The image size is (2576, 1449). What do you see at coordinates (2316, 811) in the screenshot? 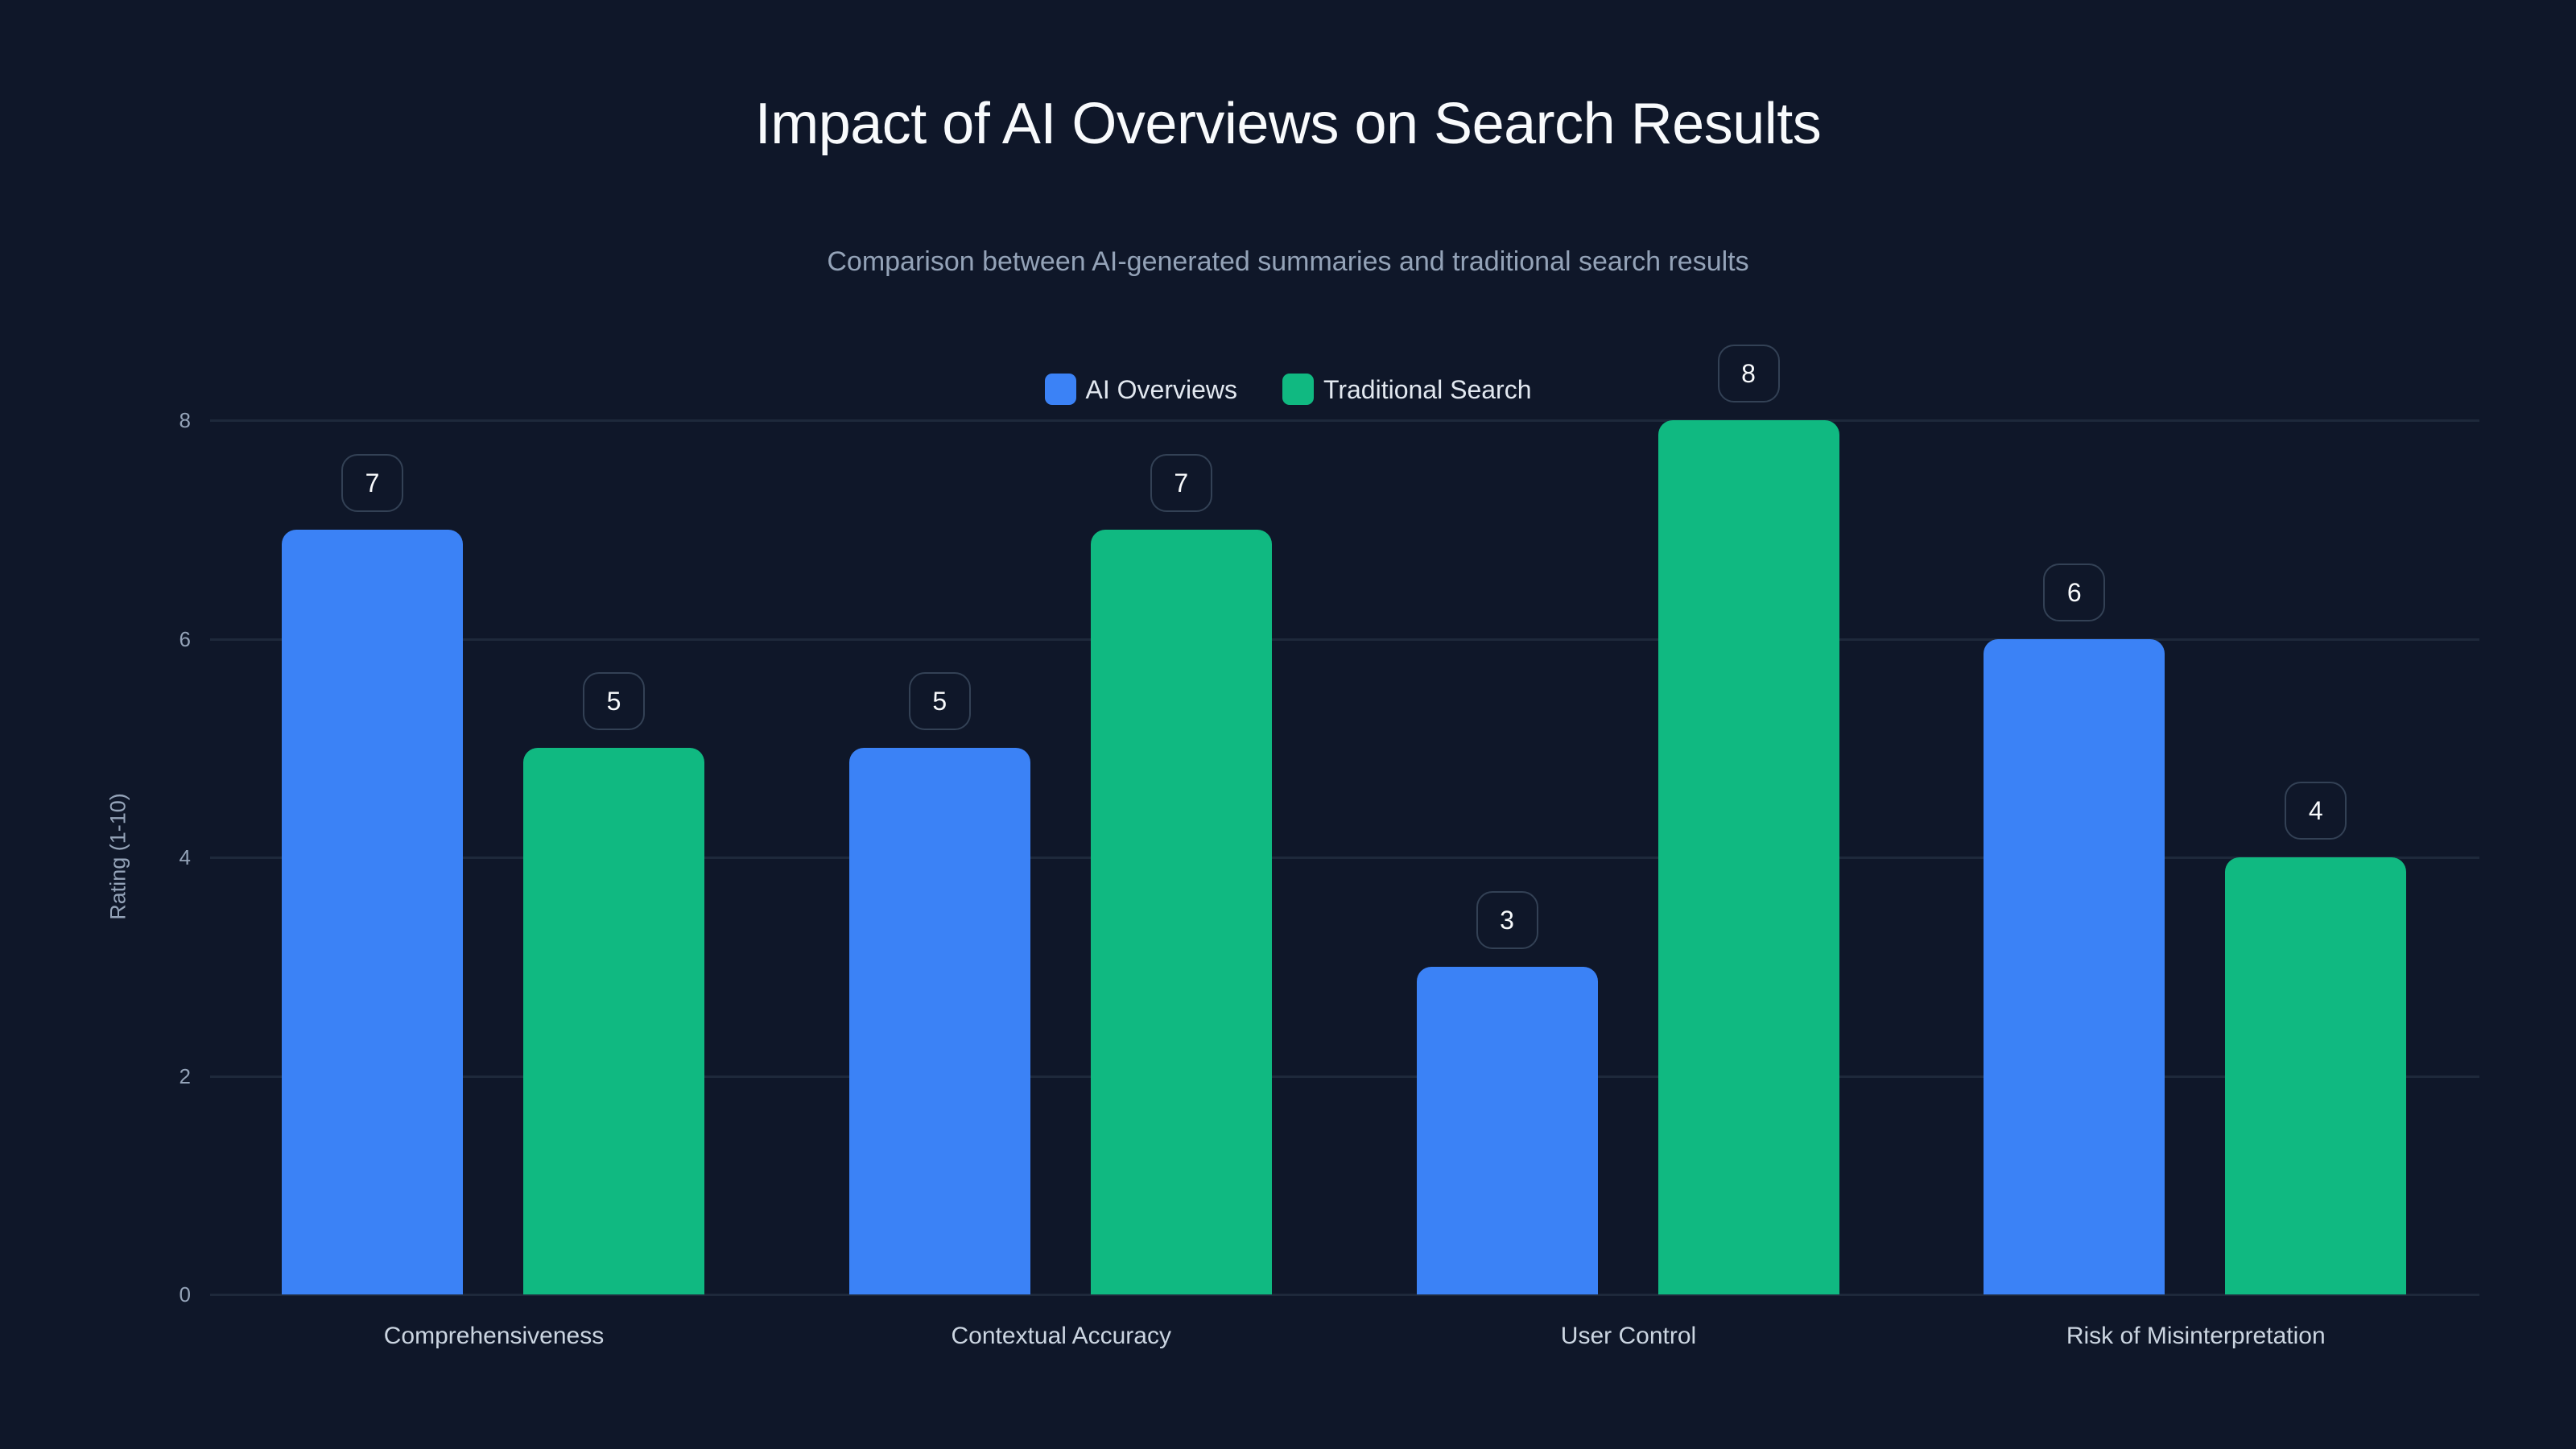
I see `data-label: 4` at bounding box center [2316, 811].